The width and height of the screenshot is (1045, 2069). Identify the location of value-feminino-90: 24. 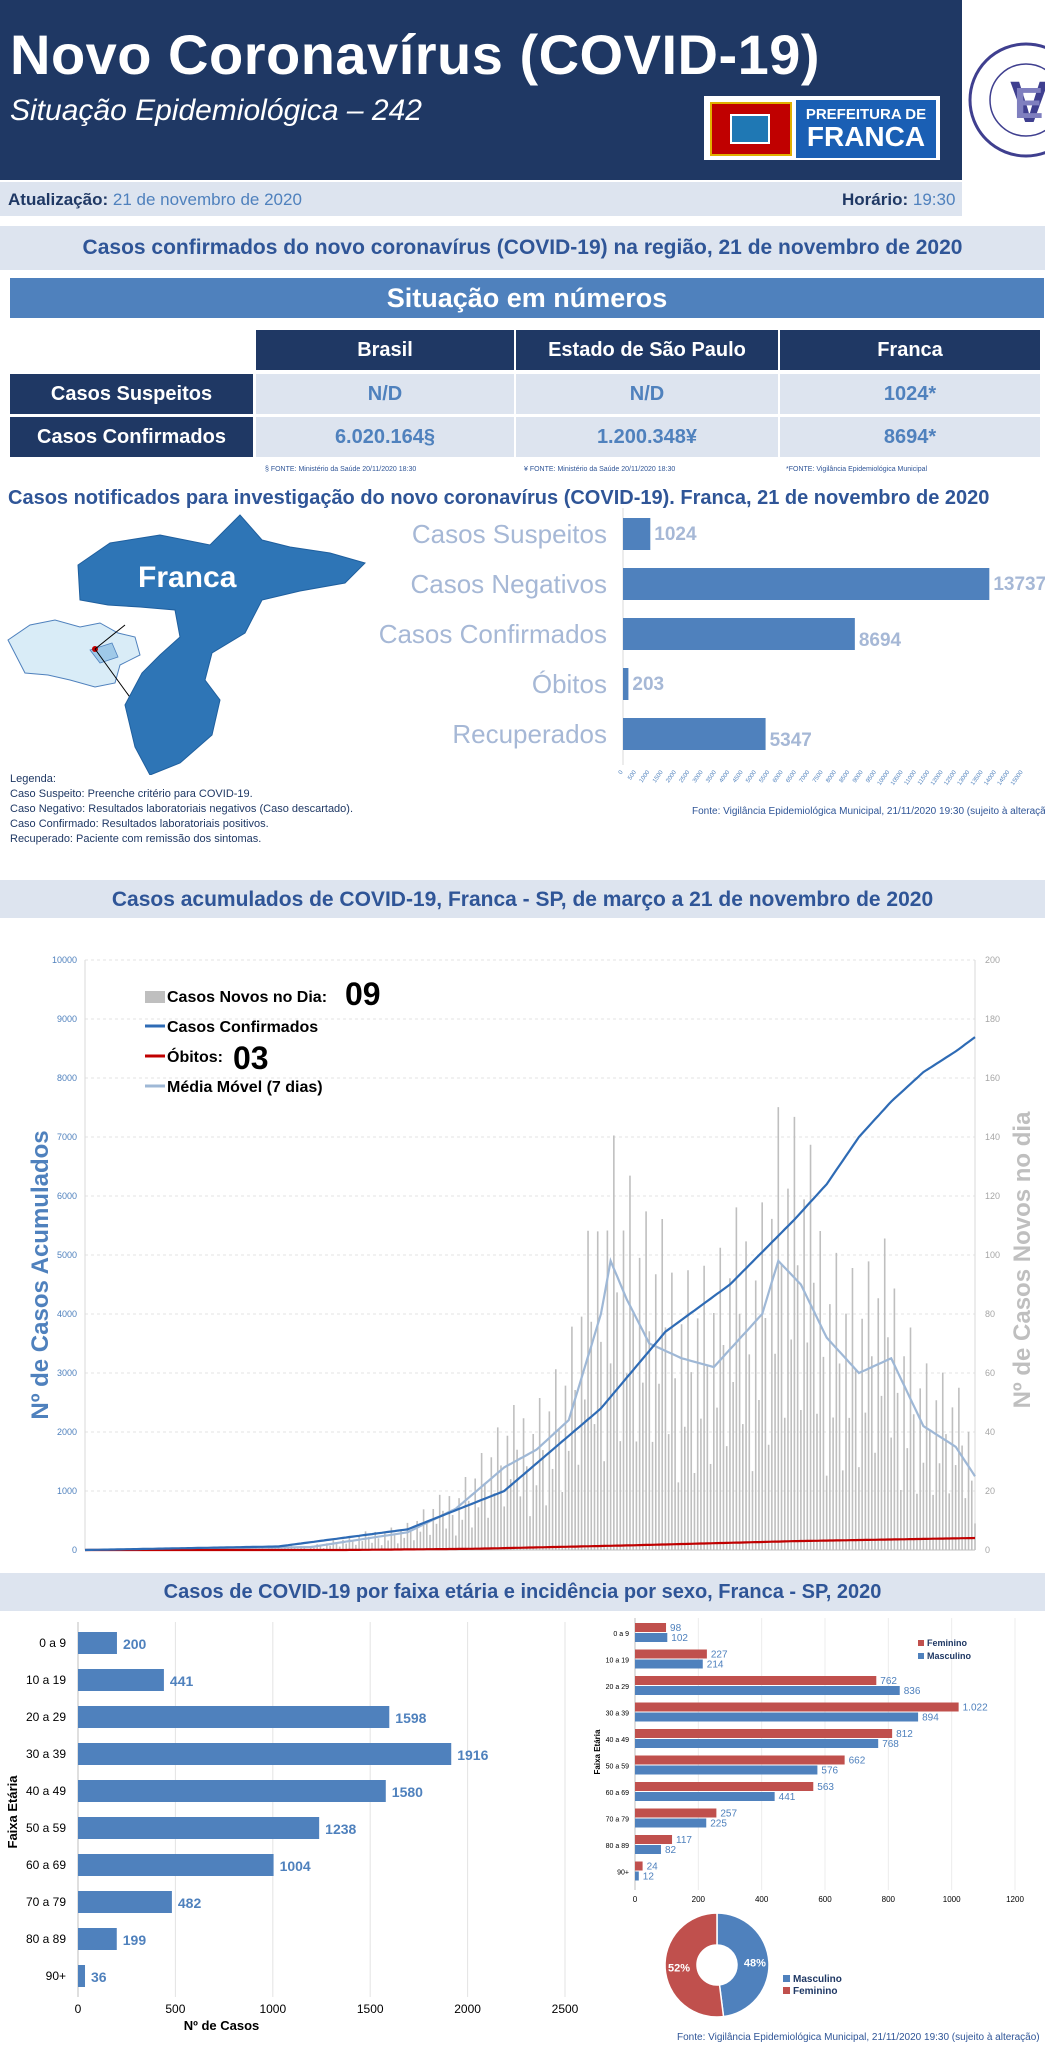
(653, 1867).